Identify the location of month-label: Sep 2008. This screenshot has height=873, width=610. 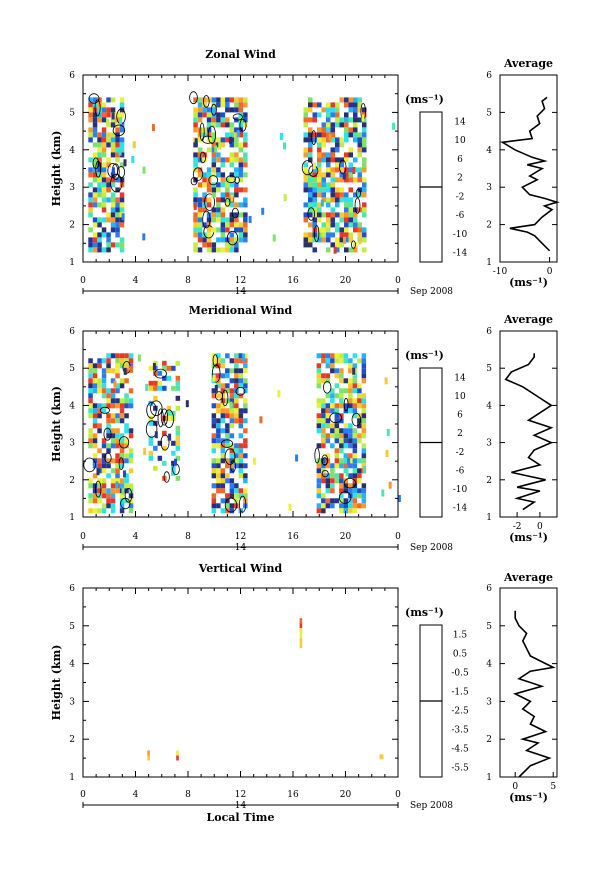
(431, 806).